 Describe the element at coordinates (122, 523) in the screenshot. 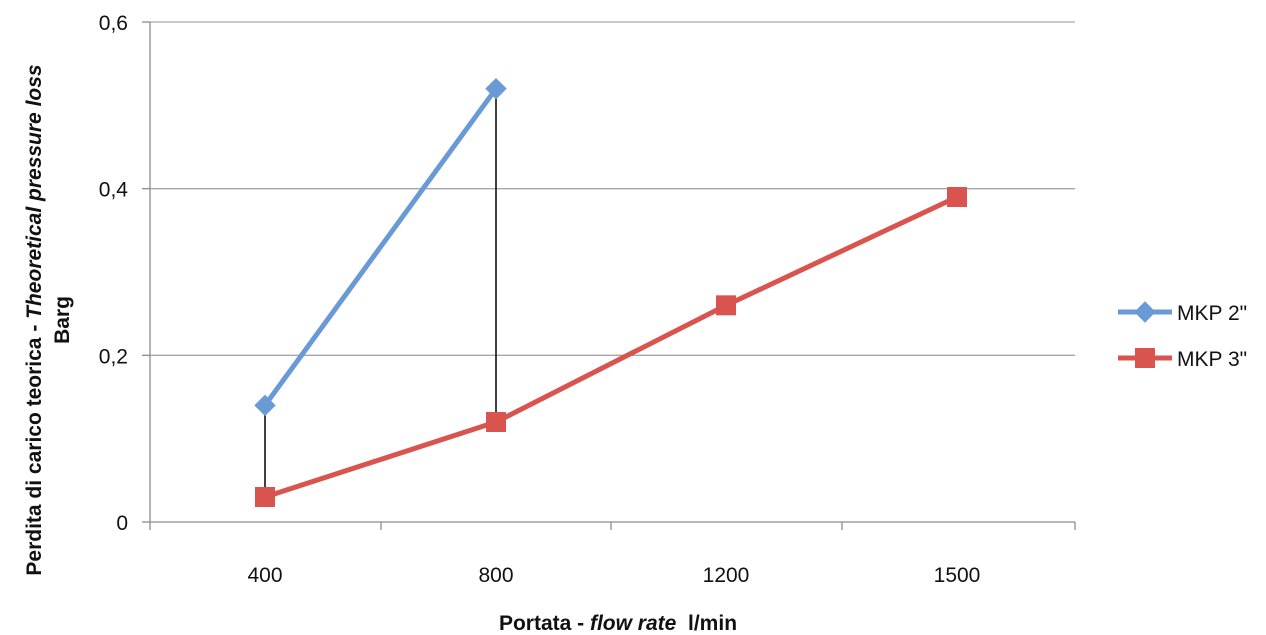

I see `y-tick-label: 0` at that location.